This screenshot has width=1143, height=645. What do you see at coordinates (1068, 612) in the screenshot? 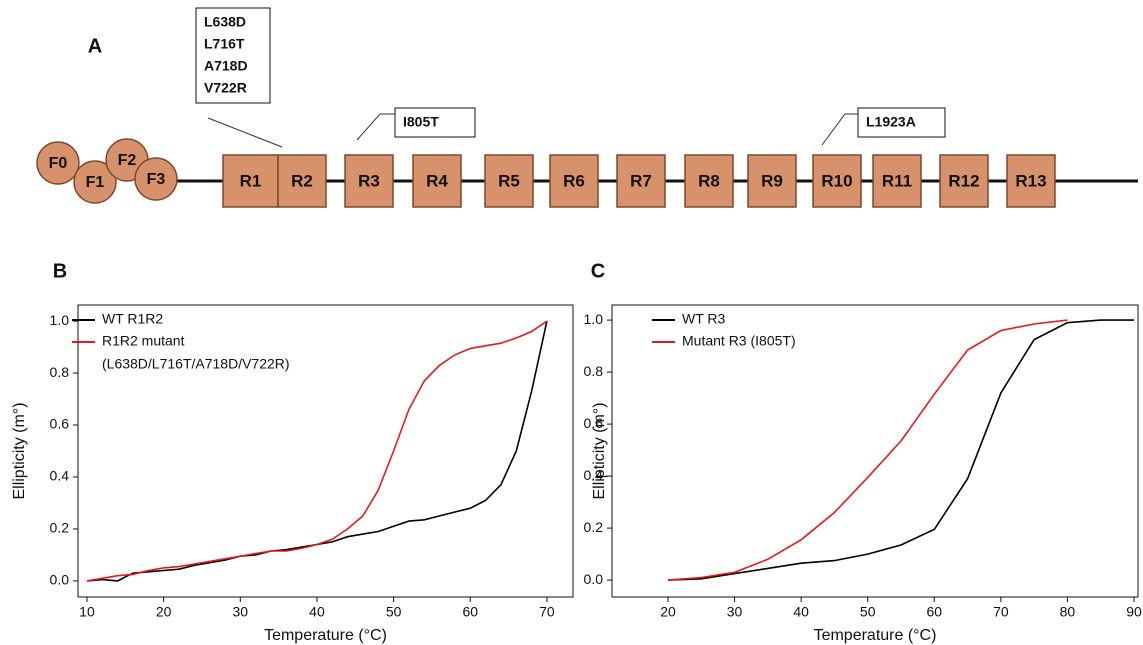
I see `x-tick-label: 80` at bounding box center [1068, 612].